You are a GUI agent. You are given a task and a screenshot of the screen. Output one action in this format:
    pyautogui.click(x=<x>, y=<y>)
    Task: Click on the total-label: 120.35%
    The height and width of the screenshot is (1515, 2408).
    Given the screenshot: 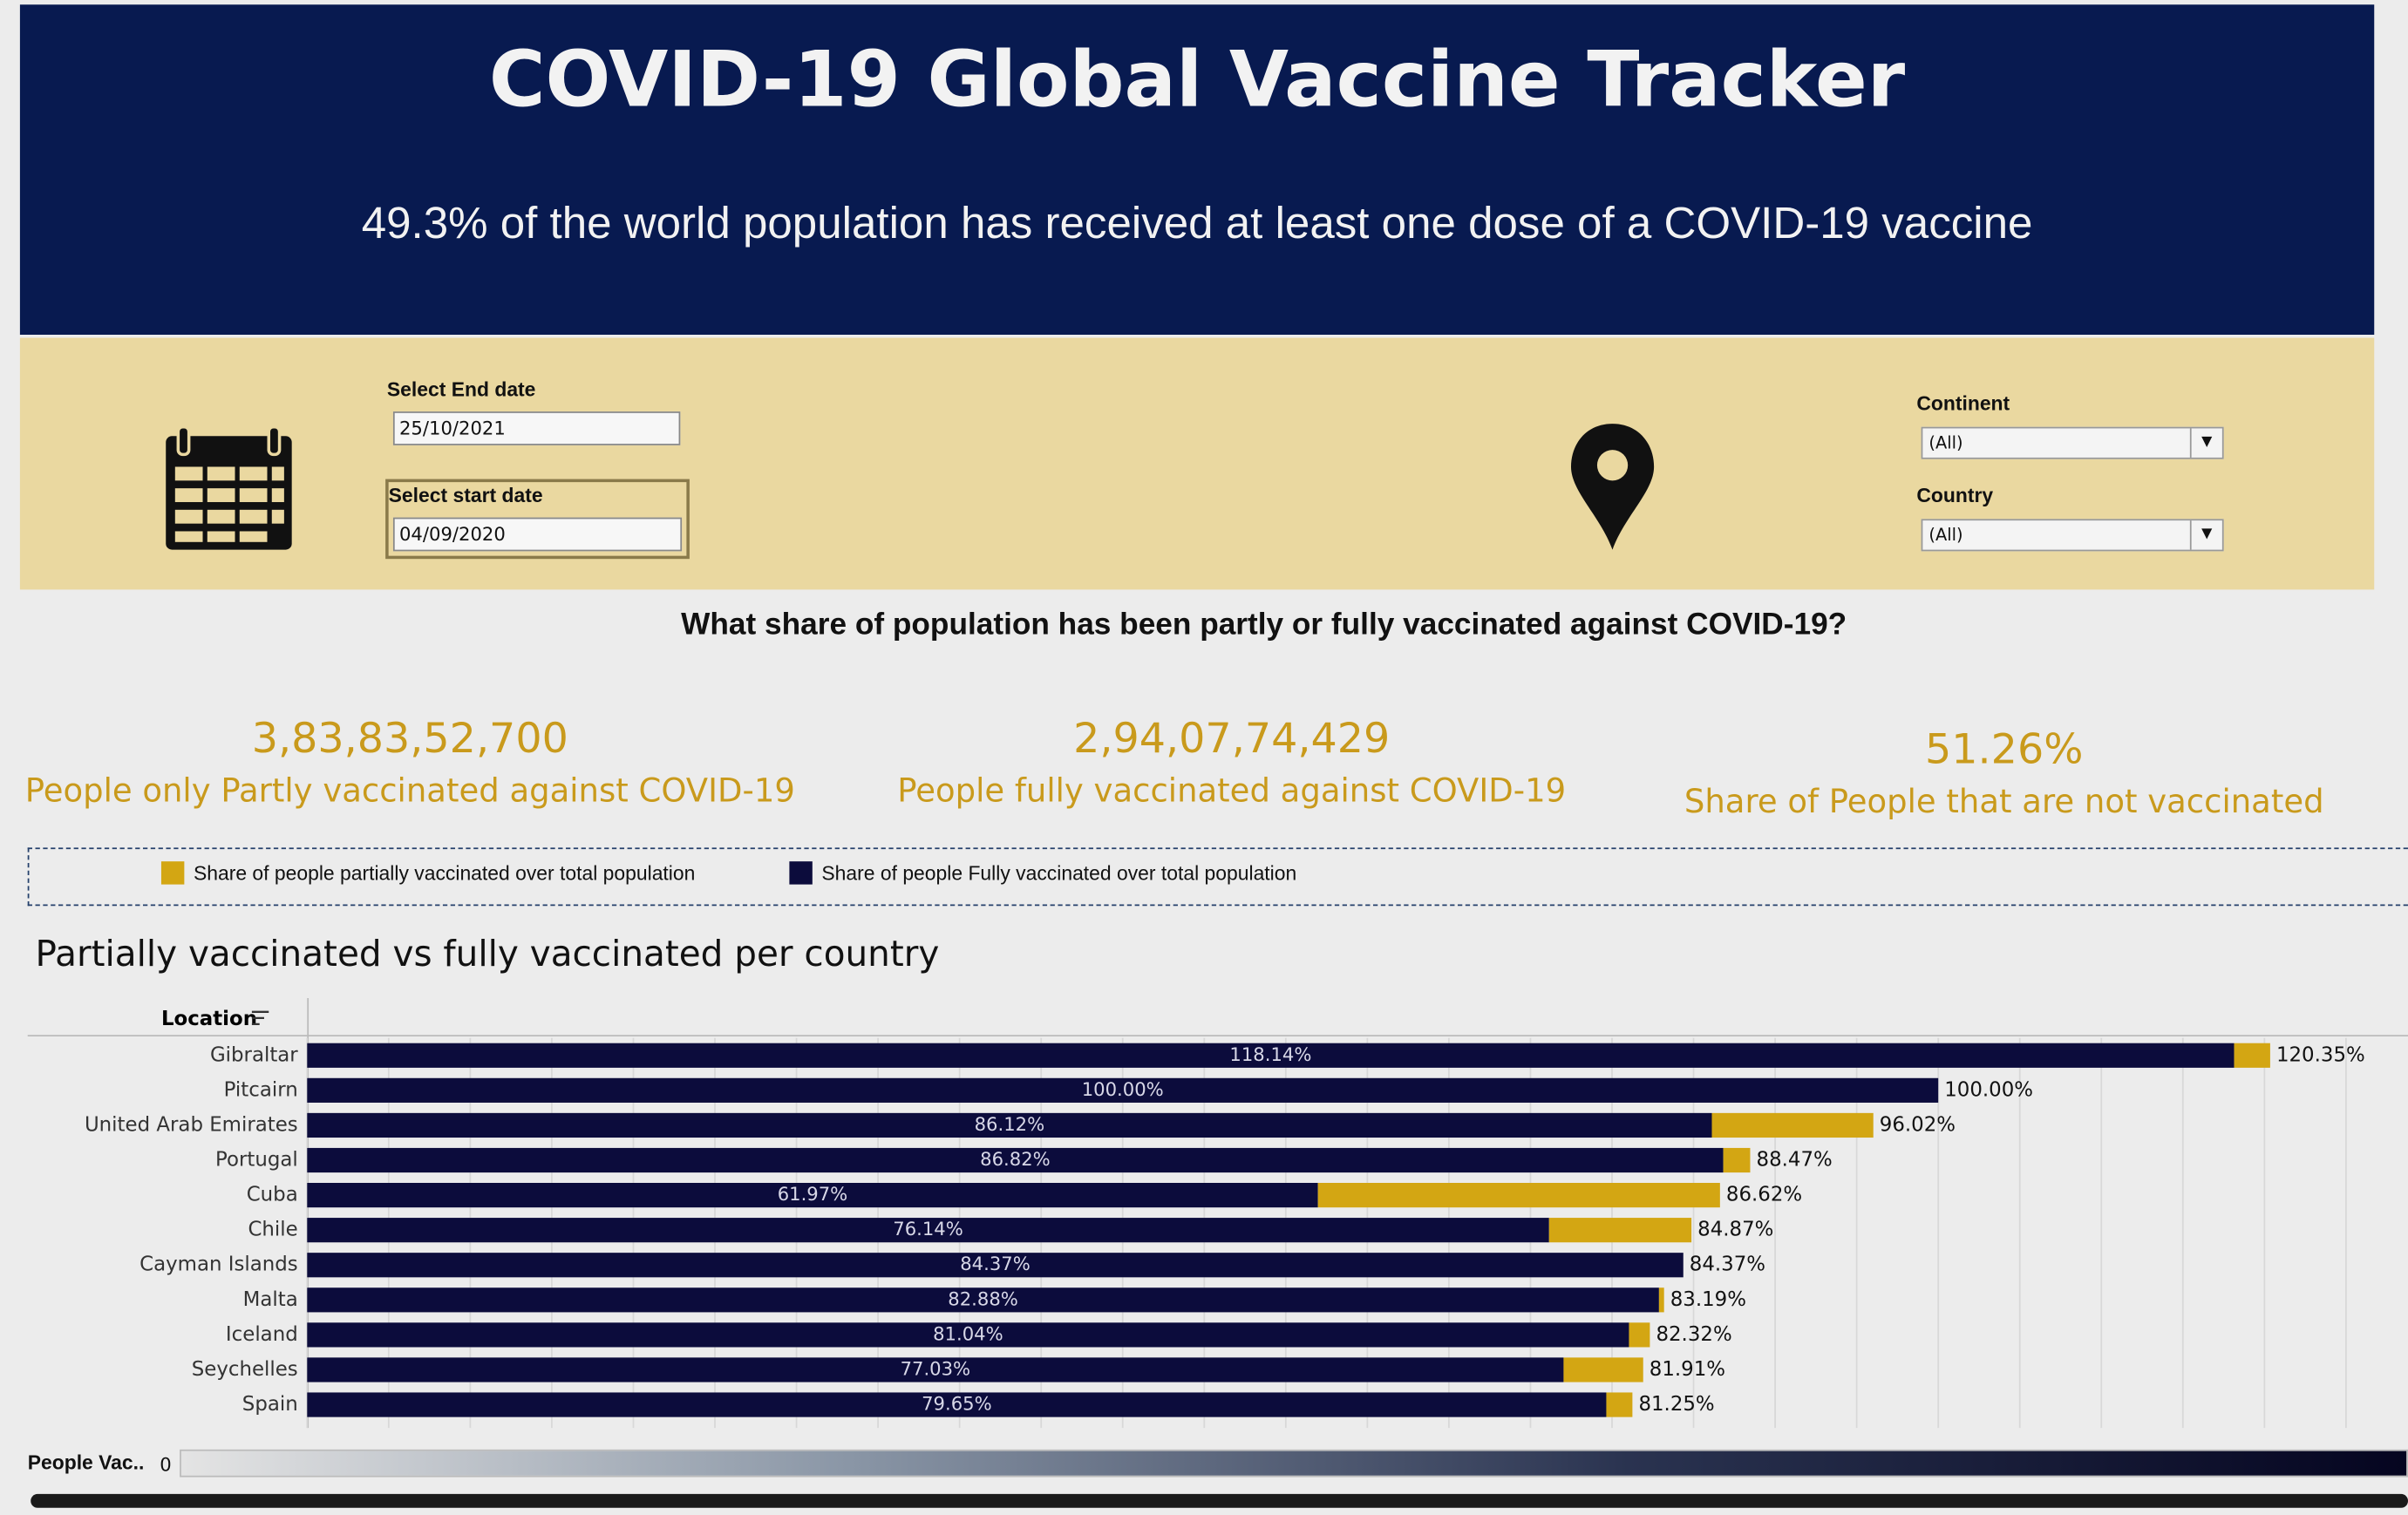 What is the action you would take?
    pyautogui.click(x=2320, y=1054)
    